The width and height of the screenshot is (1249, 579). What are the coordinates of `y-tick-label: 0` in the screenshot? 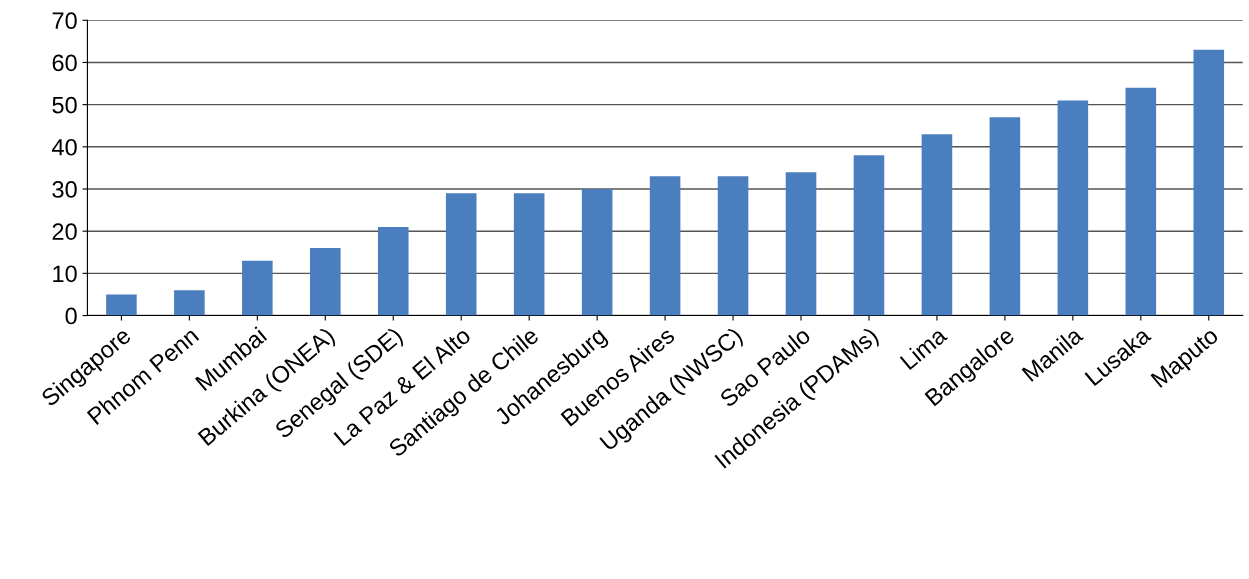 It's located at (71, 316).